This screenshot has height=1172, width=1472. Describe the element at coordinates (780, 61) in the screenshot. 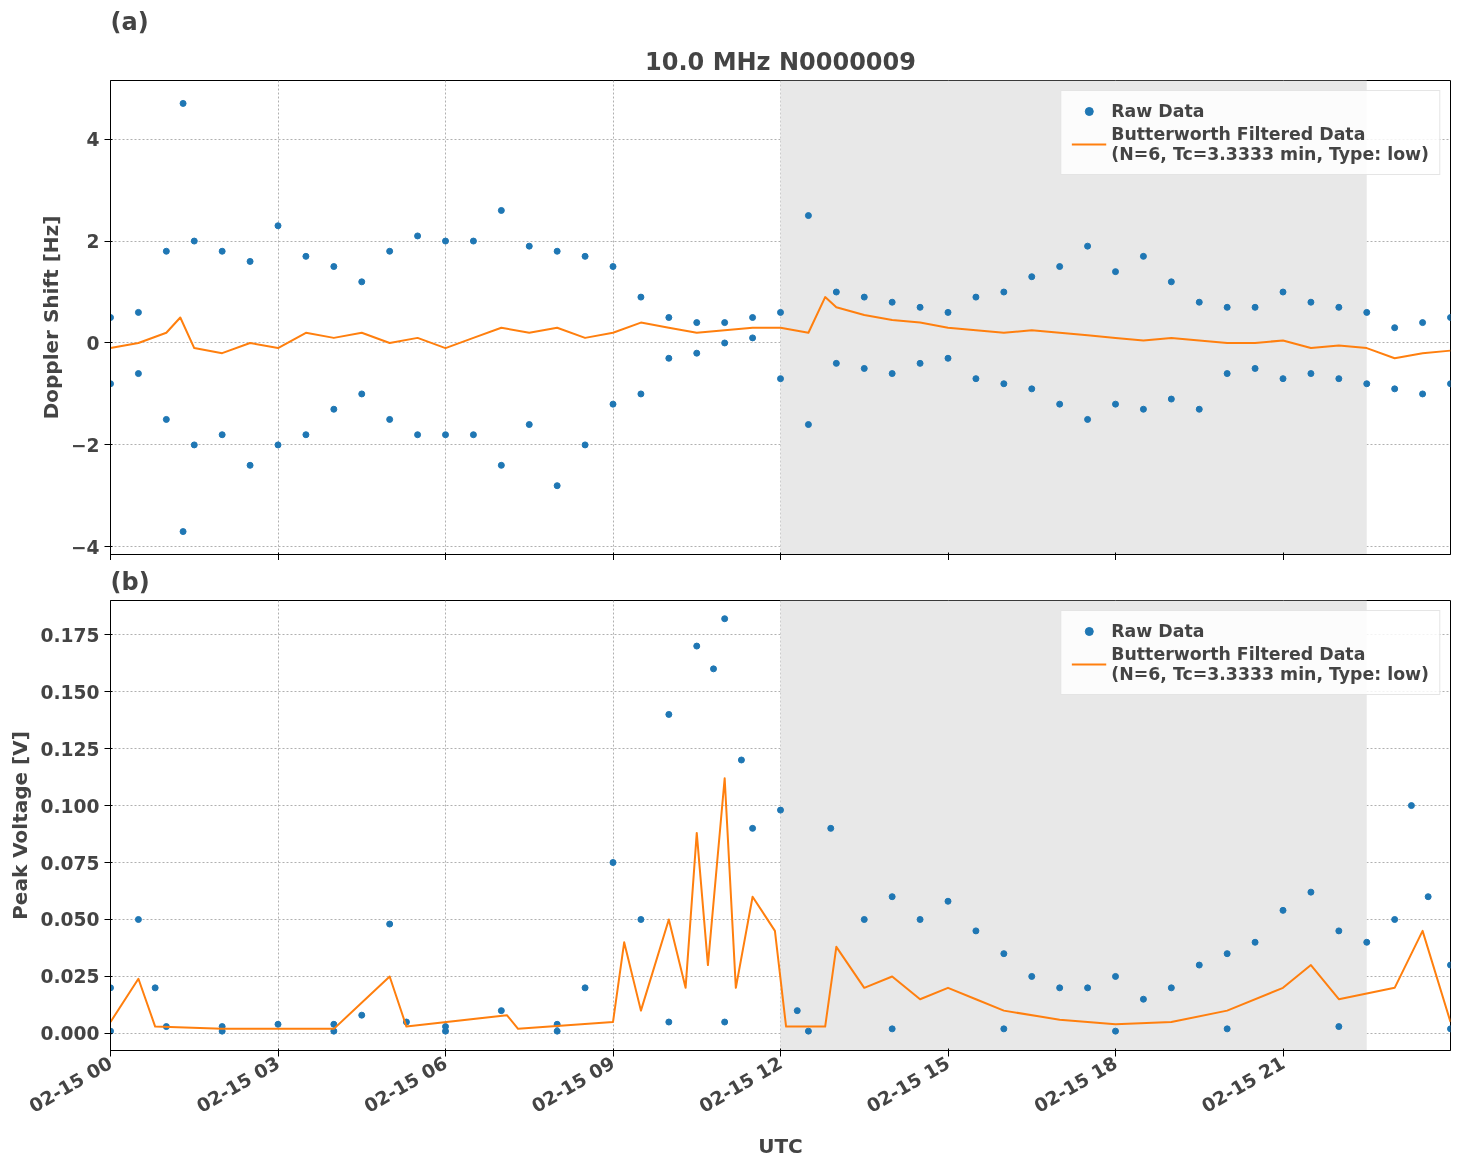

I see `chart-title: 10.0 MHz N0000009` at that location.